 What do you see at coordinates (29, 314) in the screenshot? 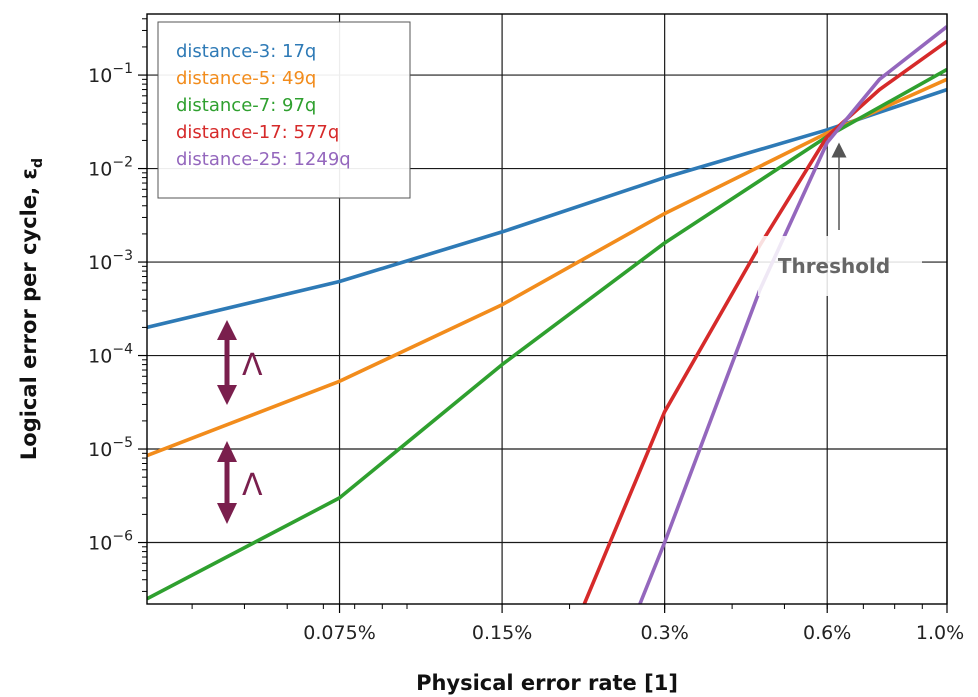
I see `y-axis-title-main: Logical error per cycle, ε` at bounding box center [29, 314].